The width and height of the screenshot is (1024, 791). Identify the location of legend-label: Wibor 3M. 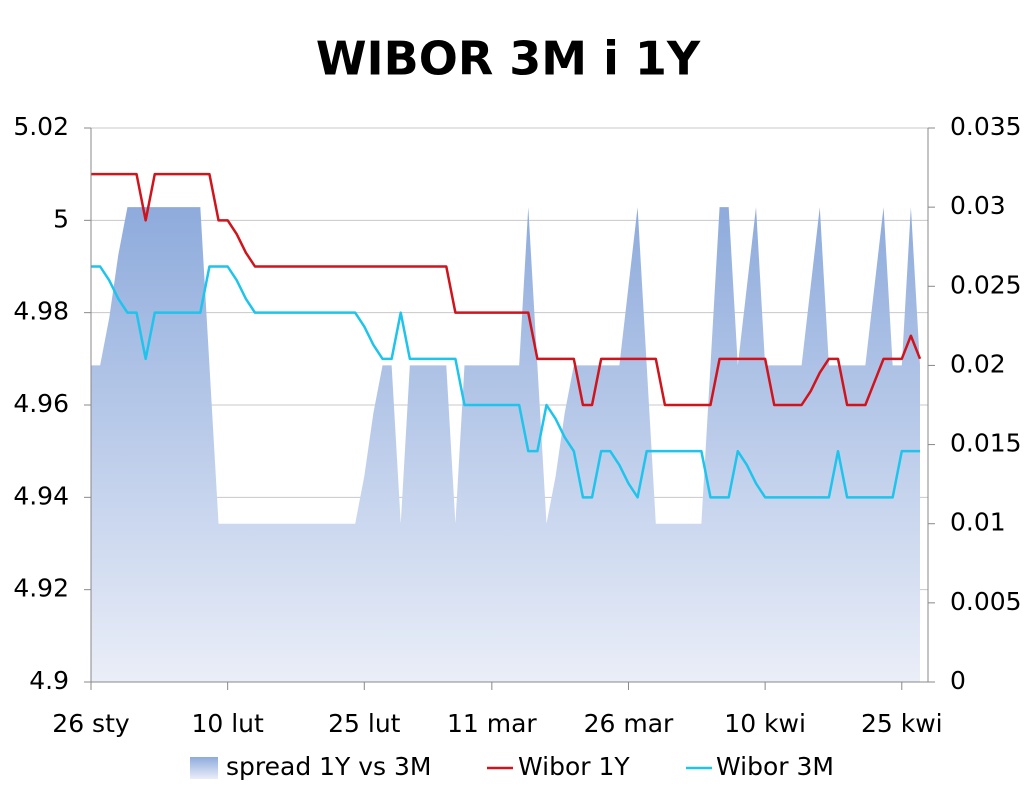
(775, 766).